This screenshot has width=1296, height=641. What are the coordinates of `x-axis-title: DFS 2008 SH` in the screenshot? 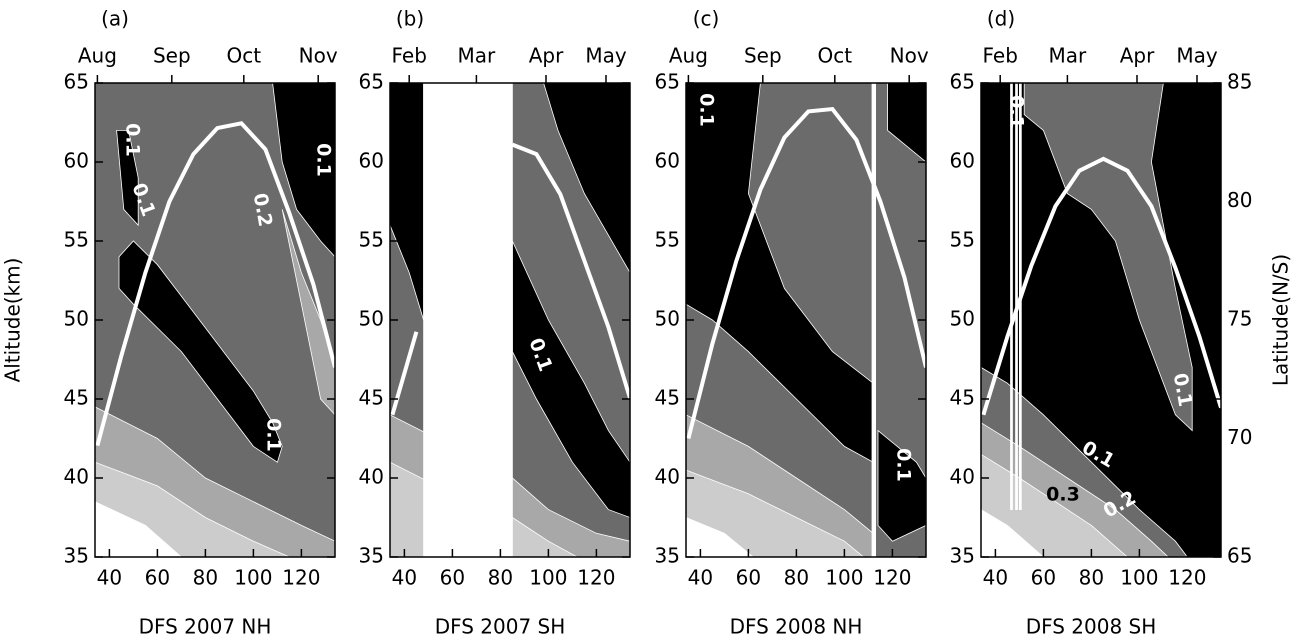 It's located at (1091, 627).